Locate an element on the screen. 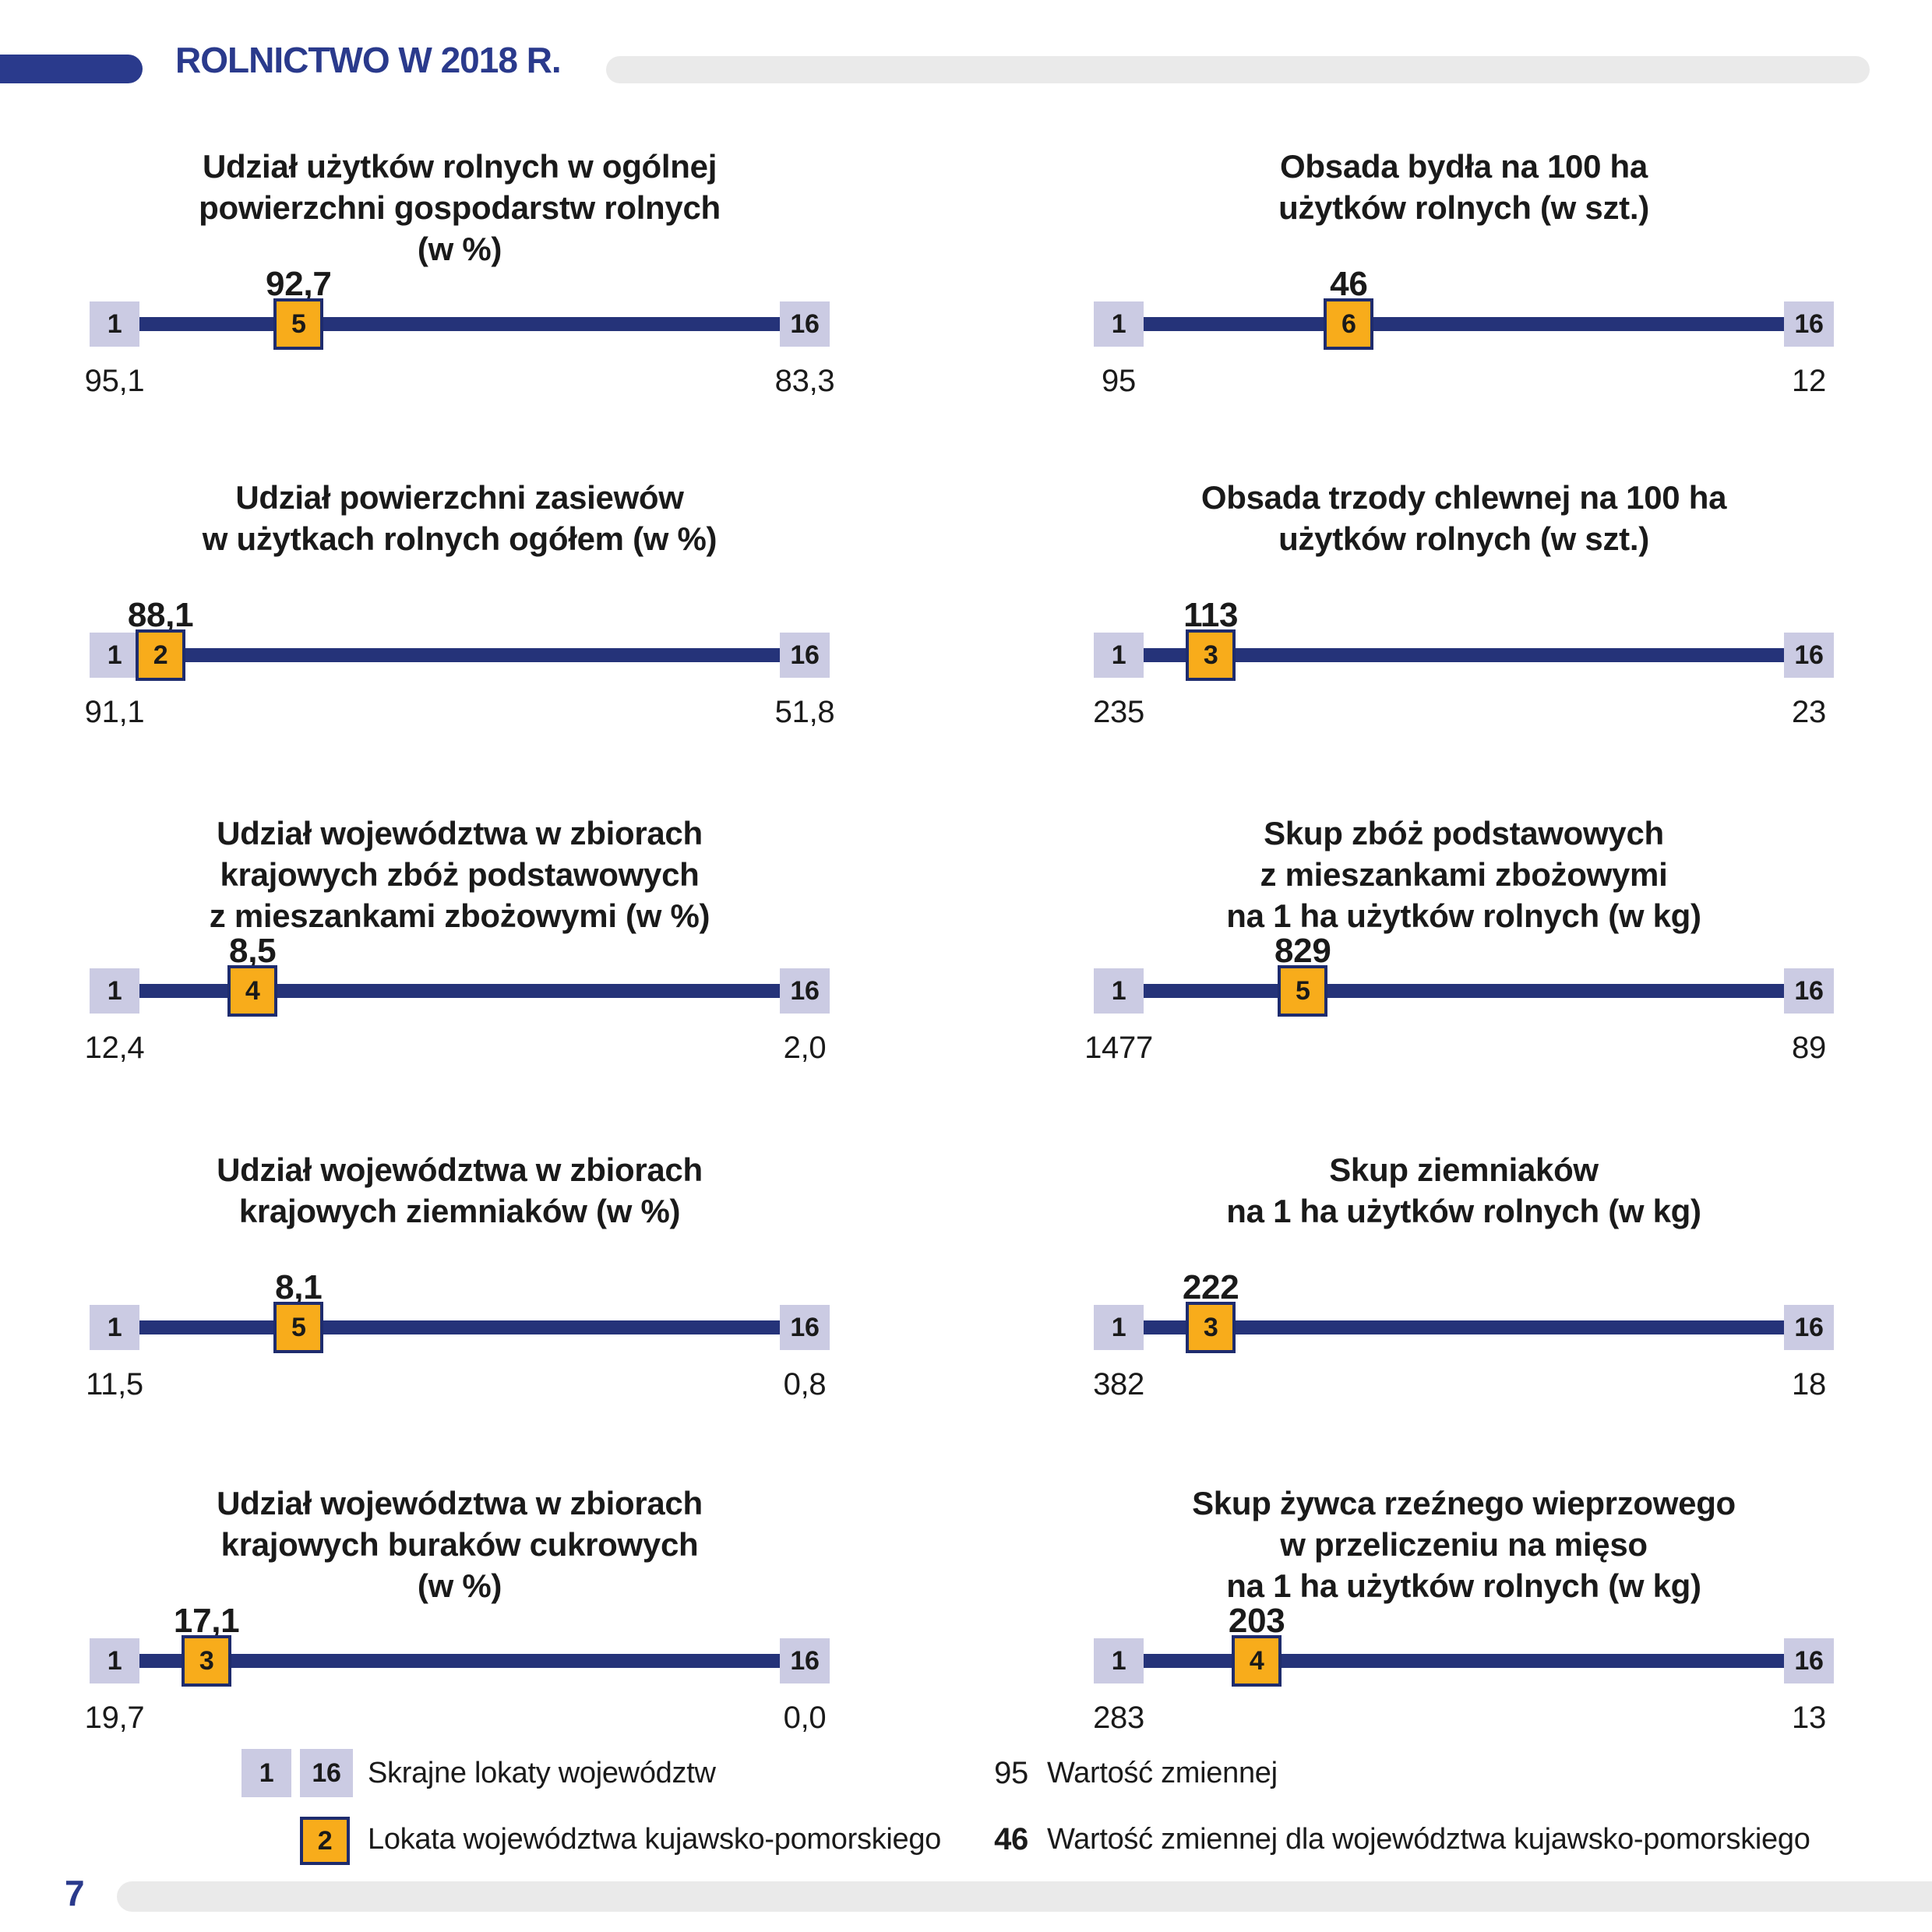 The height and width of the screenshot is (1932, 1932). value-at-rank16: 89 is located at coordinates (1809, 1048).